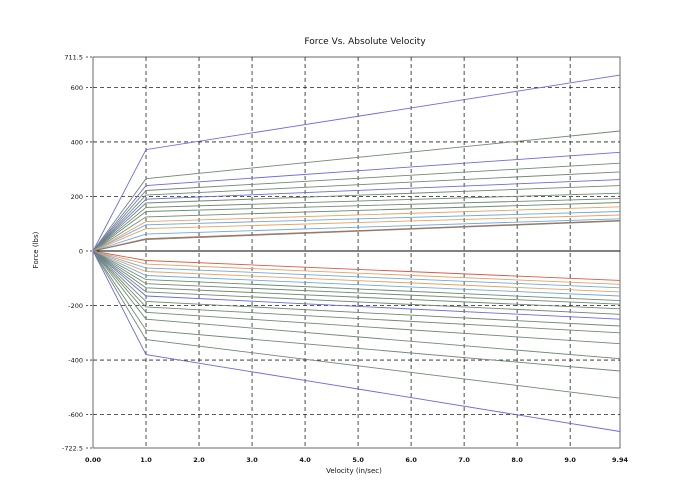  Describe the element at coordinates (620, 460) in the screenshot. I see `x-tick-label: 9.94` at that location.